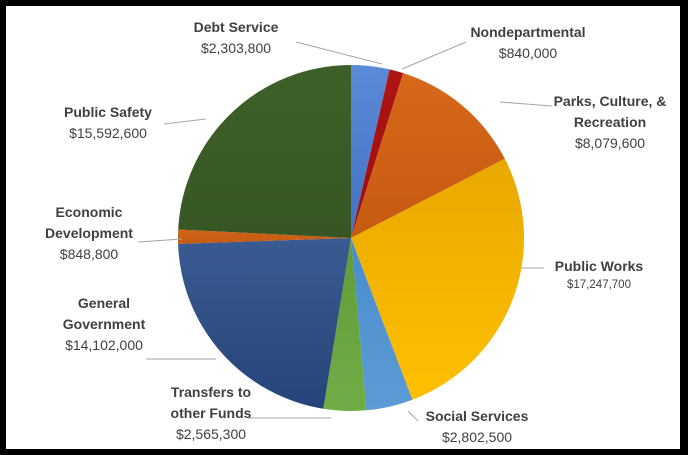  What do you see at coordinates (527, 32) in the screenshot?
I see `slice-name-label: Nondepartmental` at bounding box center [527, 32].